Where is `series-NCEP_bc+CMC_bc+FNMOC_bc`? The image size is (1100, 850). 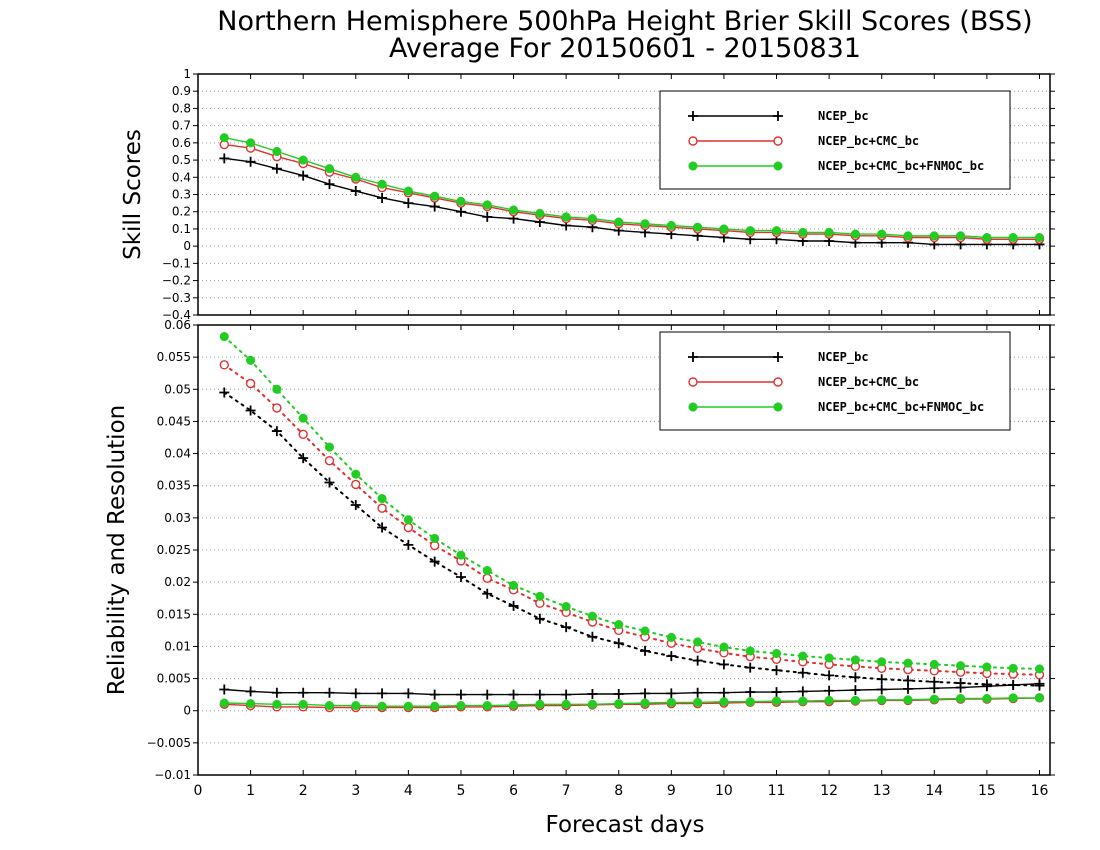
series-NCEP_bc+CMC_bc+FNMOC_bc is located at coordinates (632, 188).